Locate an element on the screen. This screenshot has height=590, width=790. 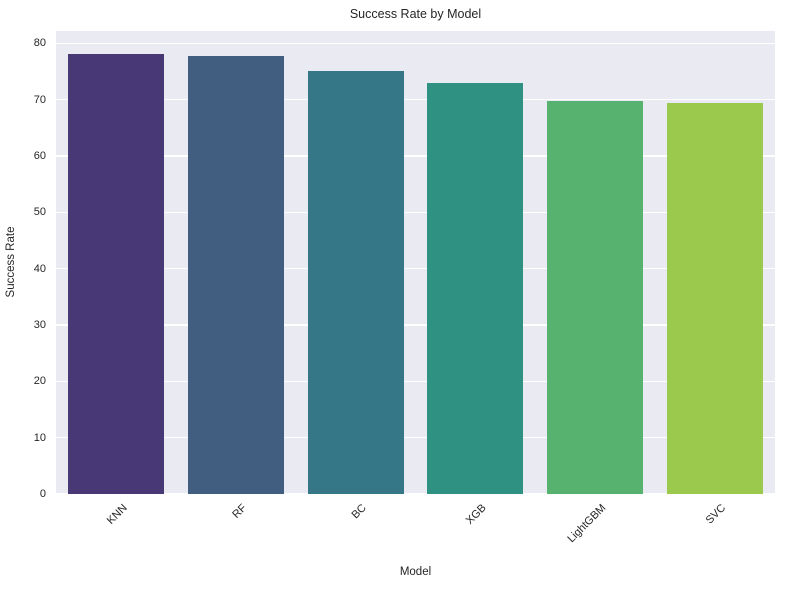
x-axis-label: Model is located at coordinates (415, 572).